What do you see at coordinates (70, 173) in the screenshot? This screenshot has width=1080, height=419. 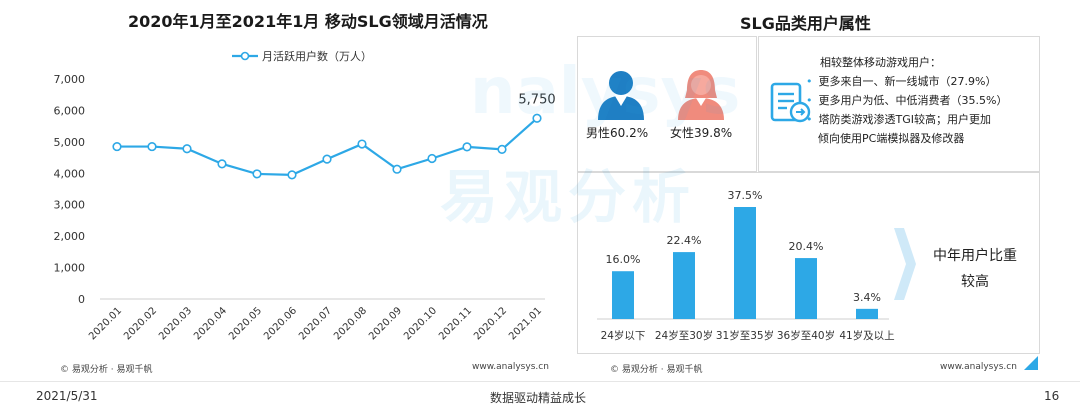 I see `y-tick-label: 4,000` at bounding box center [70, 173].